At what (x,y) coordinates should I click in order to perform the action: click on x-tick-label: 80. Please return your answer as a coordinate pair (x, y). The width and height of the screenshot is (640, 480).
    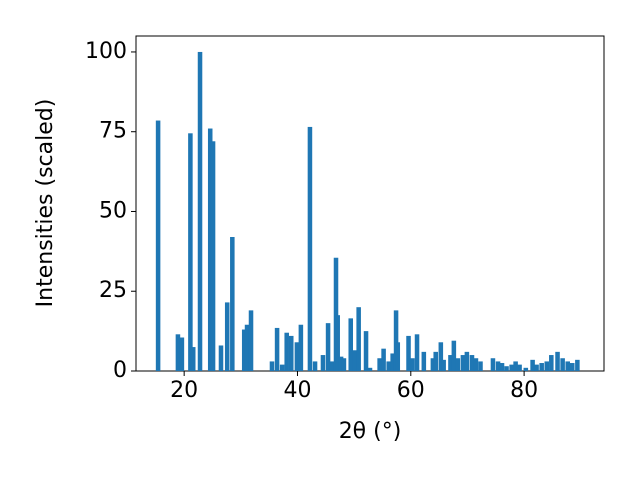
    Looking at the image, I should click on (524, 390).